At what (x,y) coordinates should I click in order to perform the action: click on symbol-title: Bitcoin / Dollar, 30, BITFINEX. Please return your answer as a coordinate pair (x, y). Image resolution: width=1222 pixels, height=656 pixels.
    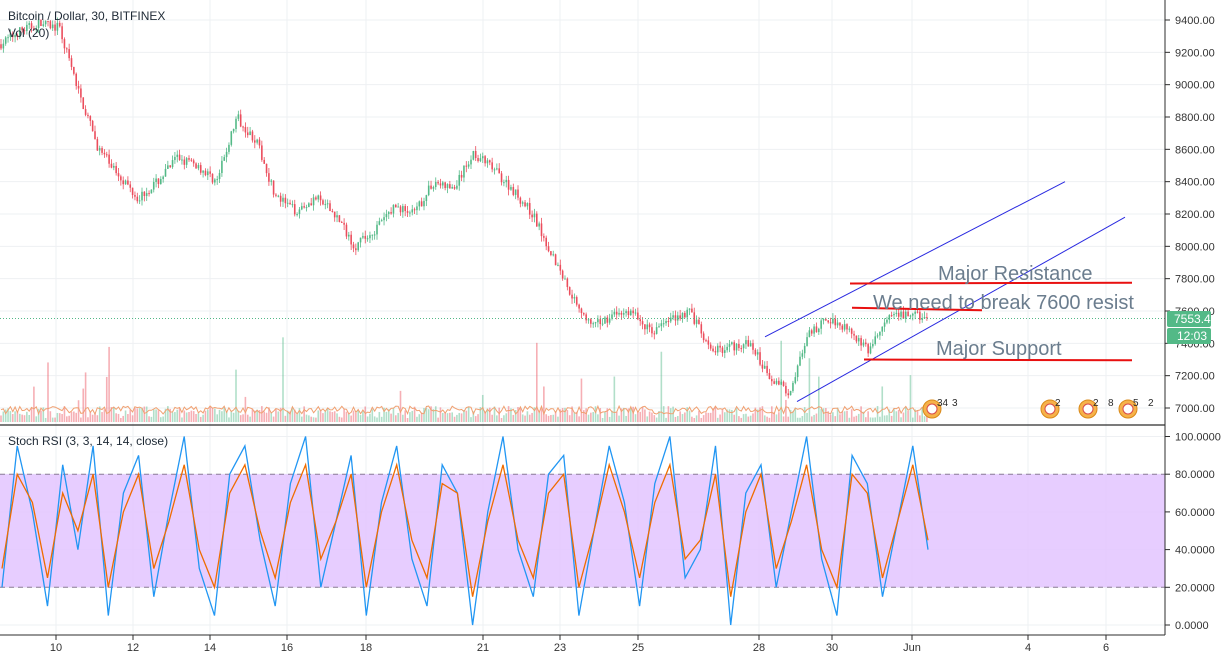
    Looking at the image, I should click on (87, 16).